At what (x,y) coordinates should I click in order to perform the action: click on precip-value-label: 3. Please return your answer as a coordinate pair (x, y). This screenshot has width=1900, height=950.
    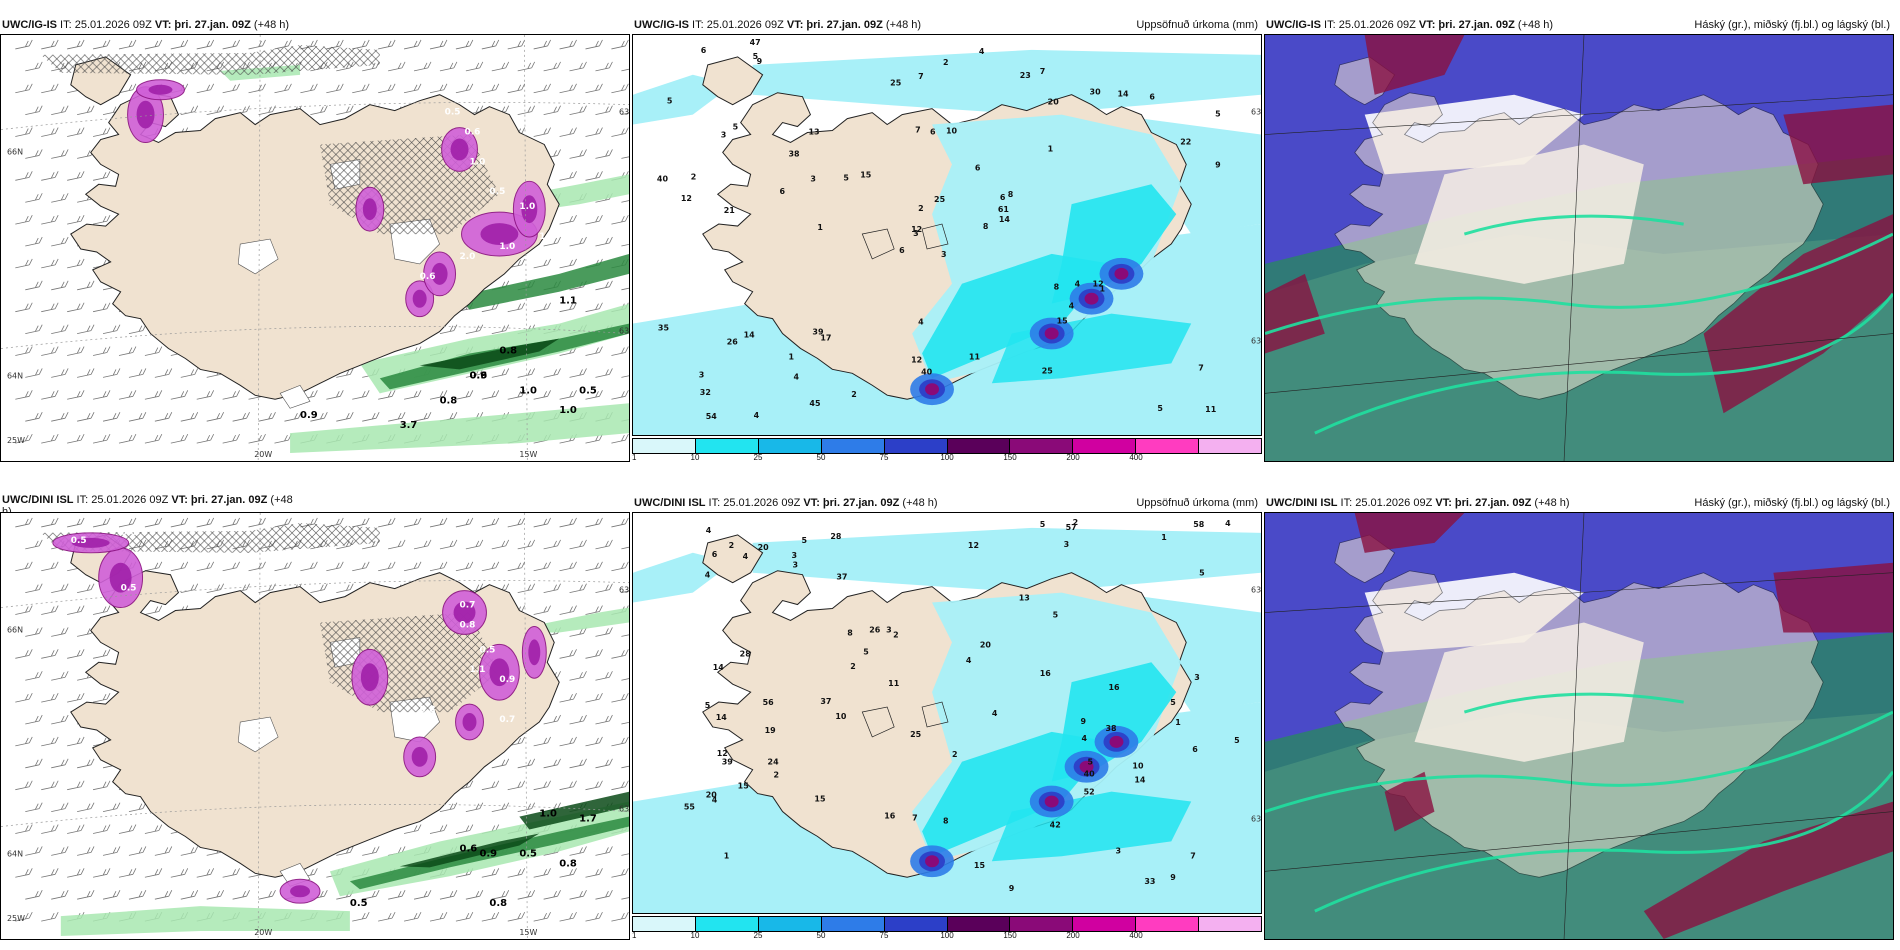
    Looking at the image, I should click on (944, 254).